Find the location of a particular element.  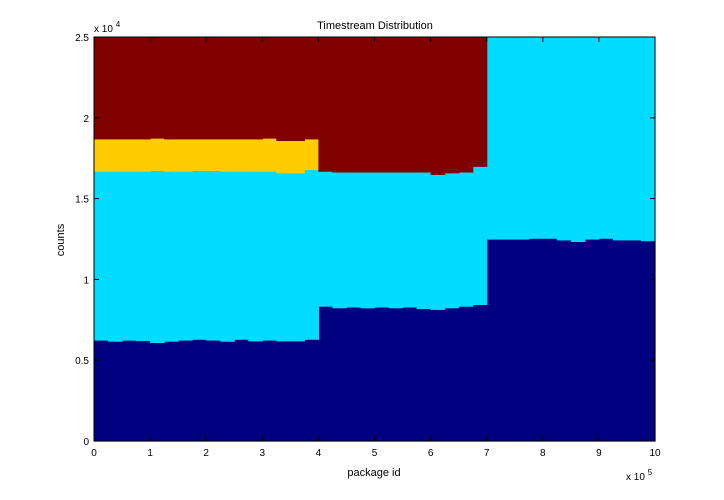

x-tick-label: 7 is located at coordinates (487, 453).